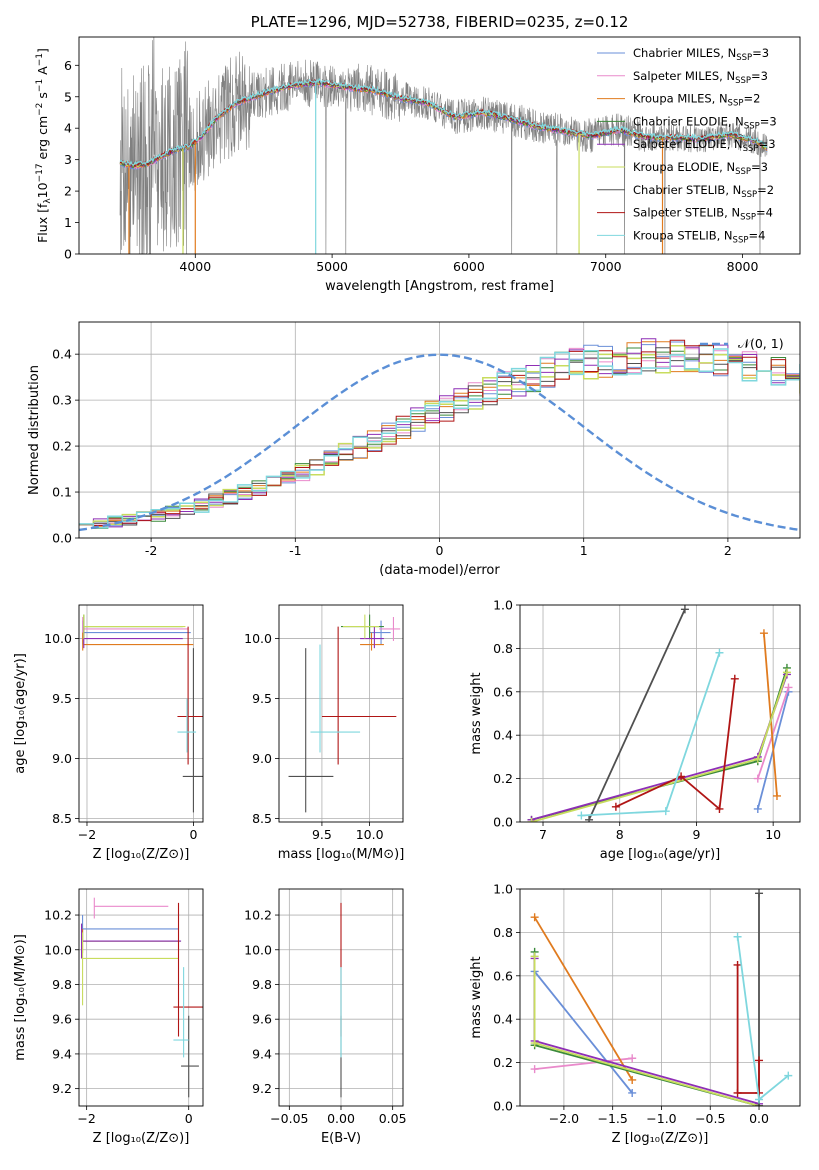 The image size is (819, 1170). I want to click on weight-plot, so click(660, 713).